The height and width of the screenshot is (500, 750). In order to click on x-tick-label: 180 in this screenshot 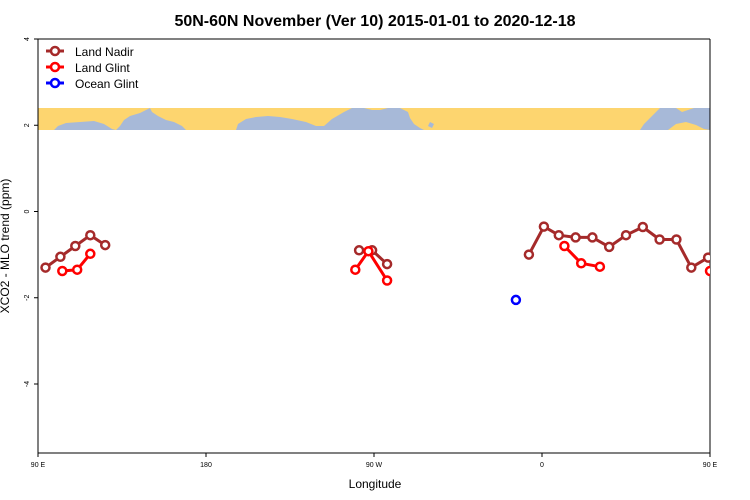, I will do `click(206, 465)`.